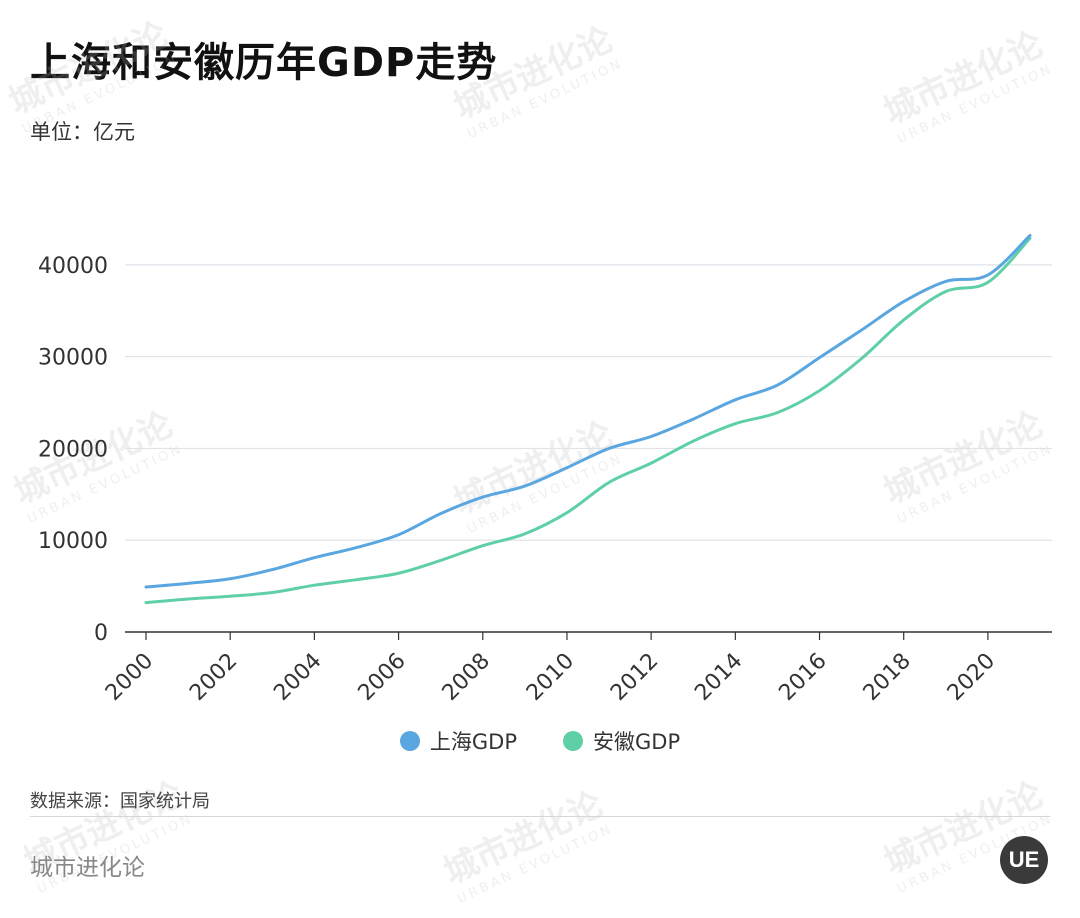 This screenshot has height=918, width=1080. Describe the element at coordinates (264, 63) in the screenshot. I see `chart-title: 上海和安徽历年GDP走势` at that location.